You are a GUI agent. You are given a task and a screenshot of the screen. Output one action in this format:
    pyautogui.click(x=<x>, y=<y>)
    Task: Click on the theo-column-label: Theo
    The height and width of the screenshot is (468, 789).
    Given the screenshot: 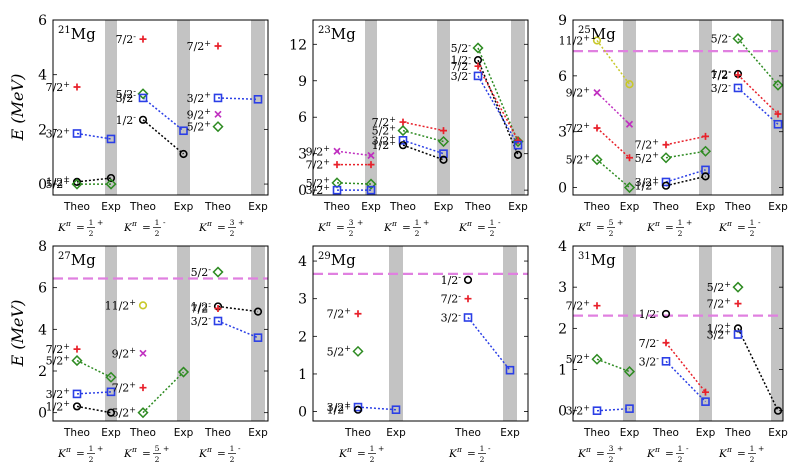 What is the action you would take?
    pyautogui.click(x=76, y=207)
    